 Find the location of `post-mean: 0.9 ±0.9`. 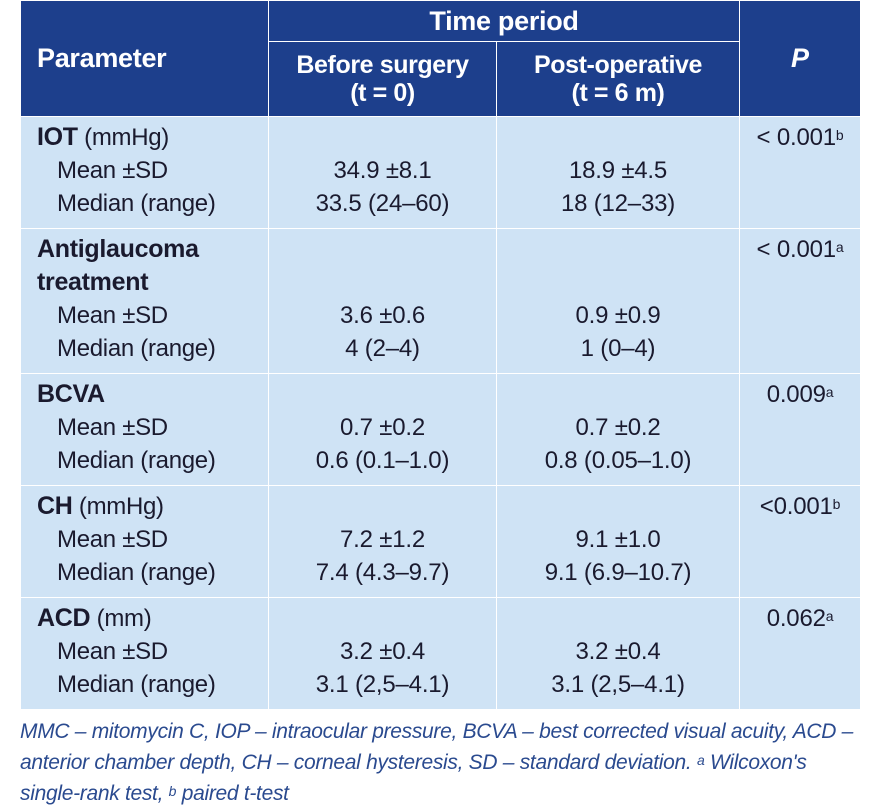

post-mean: 0.9 ±0.9 is located at coordinates (618, 315).